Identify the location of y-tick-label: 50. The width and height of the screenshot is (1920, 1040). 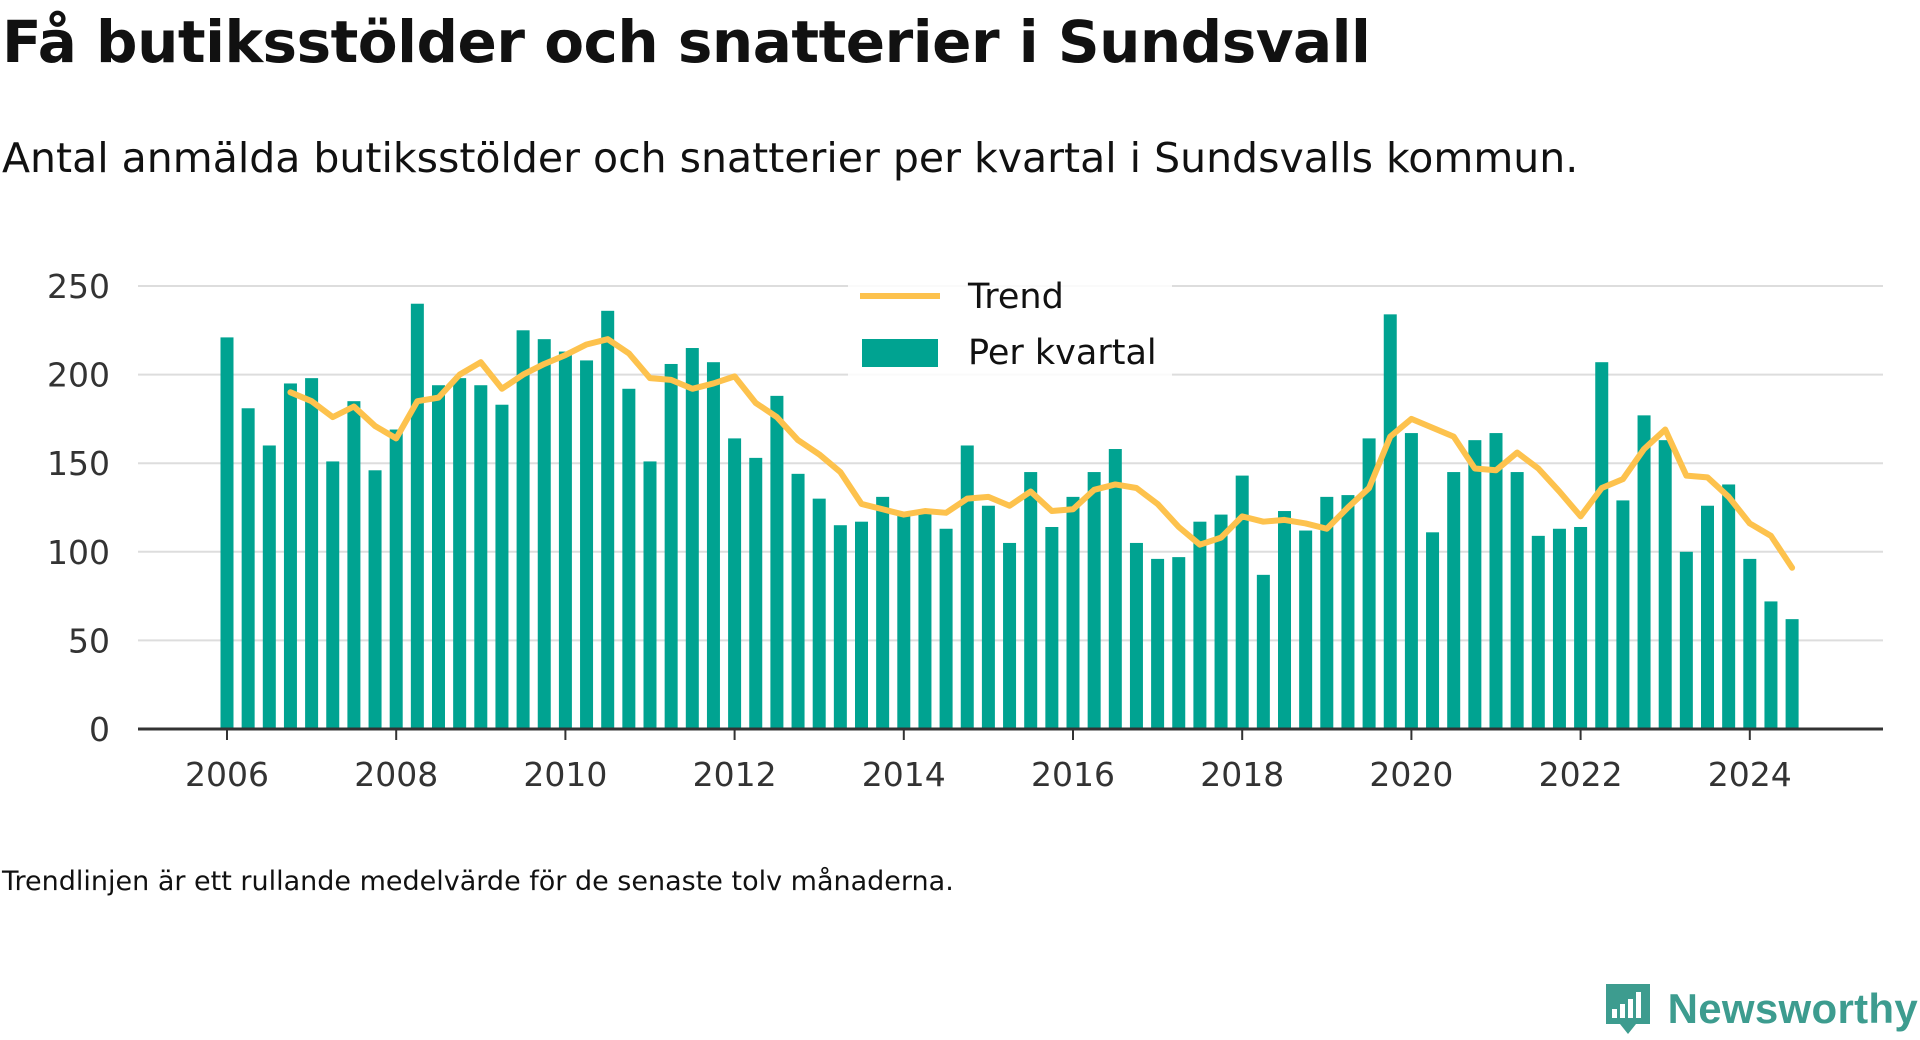
(89, 640).